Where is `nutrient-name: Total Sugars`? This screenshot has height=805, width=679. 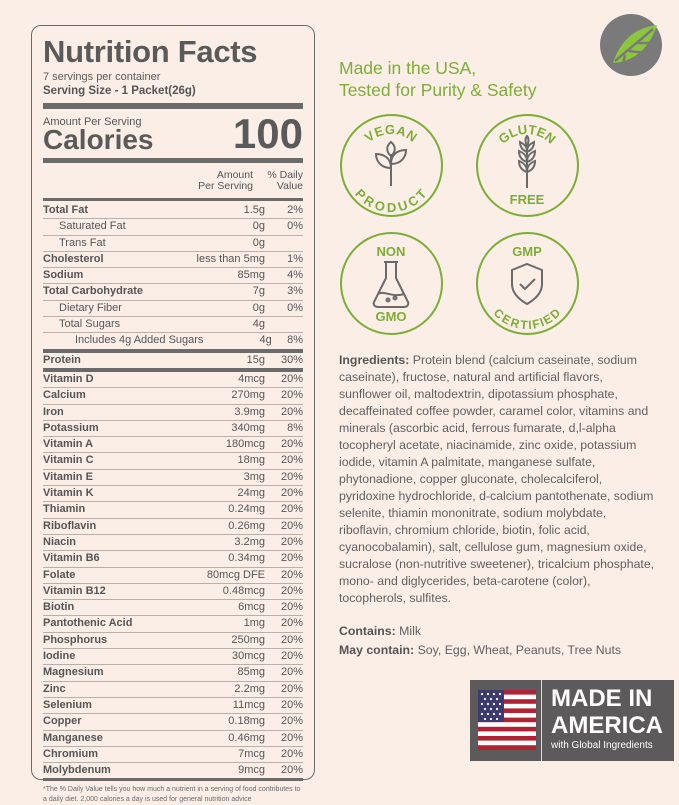
nutrient-name: Total Sugars is located at coordinates (90, 324).